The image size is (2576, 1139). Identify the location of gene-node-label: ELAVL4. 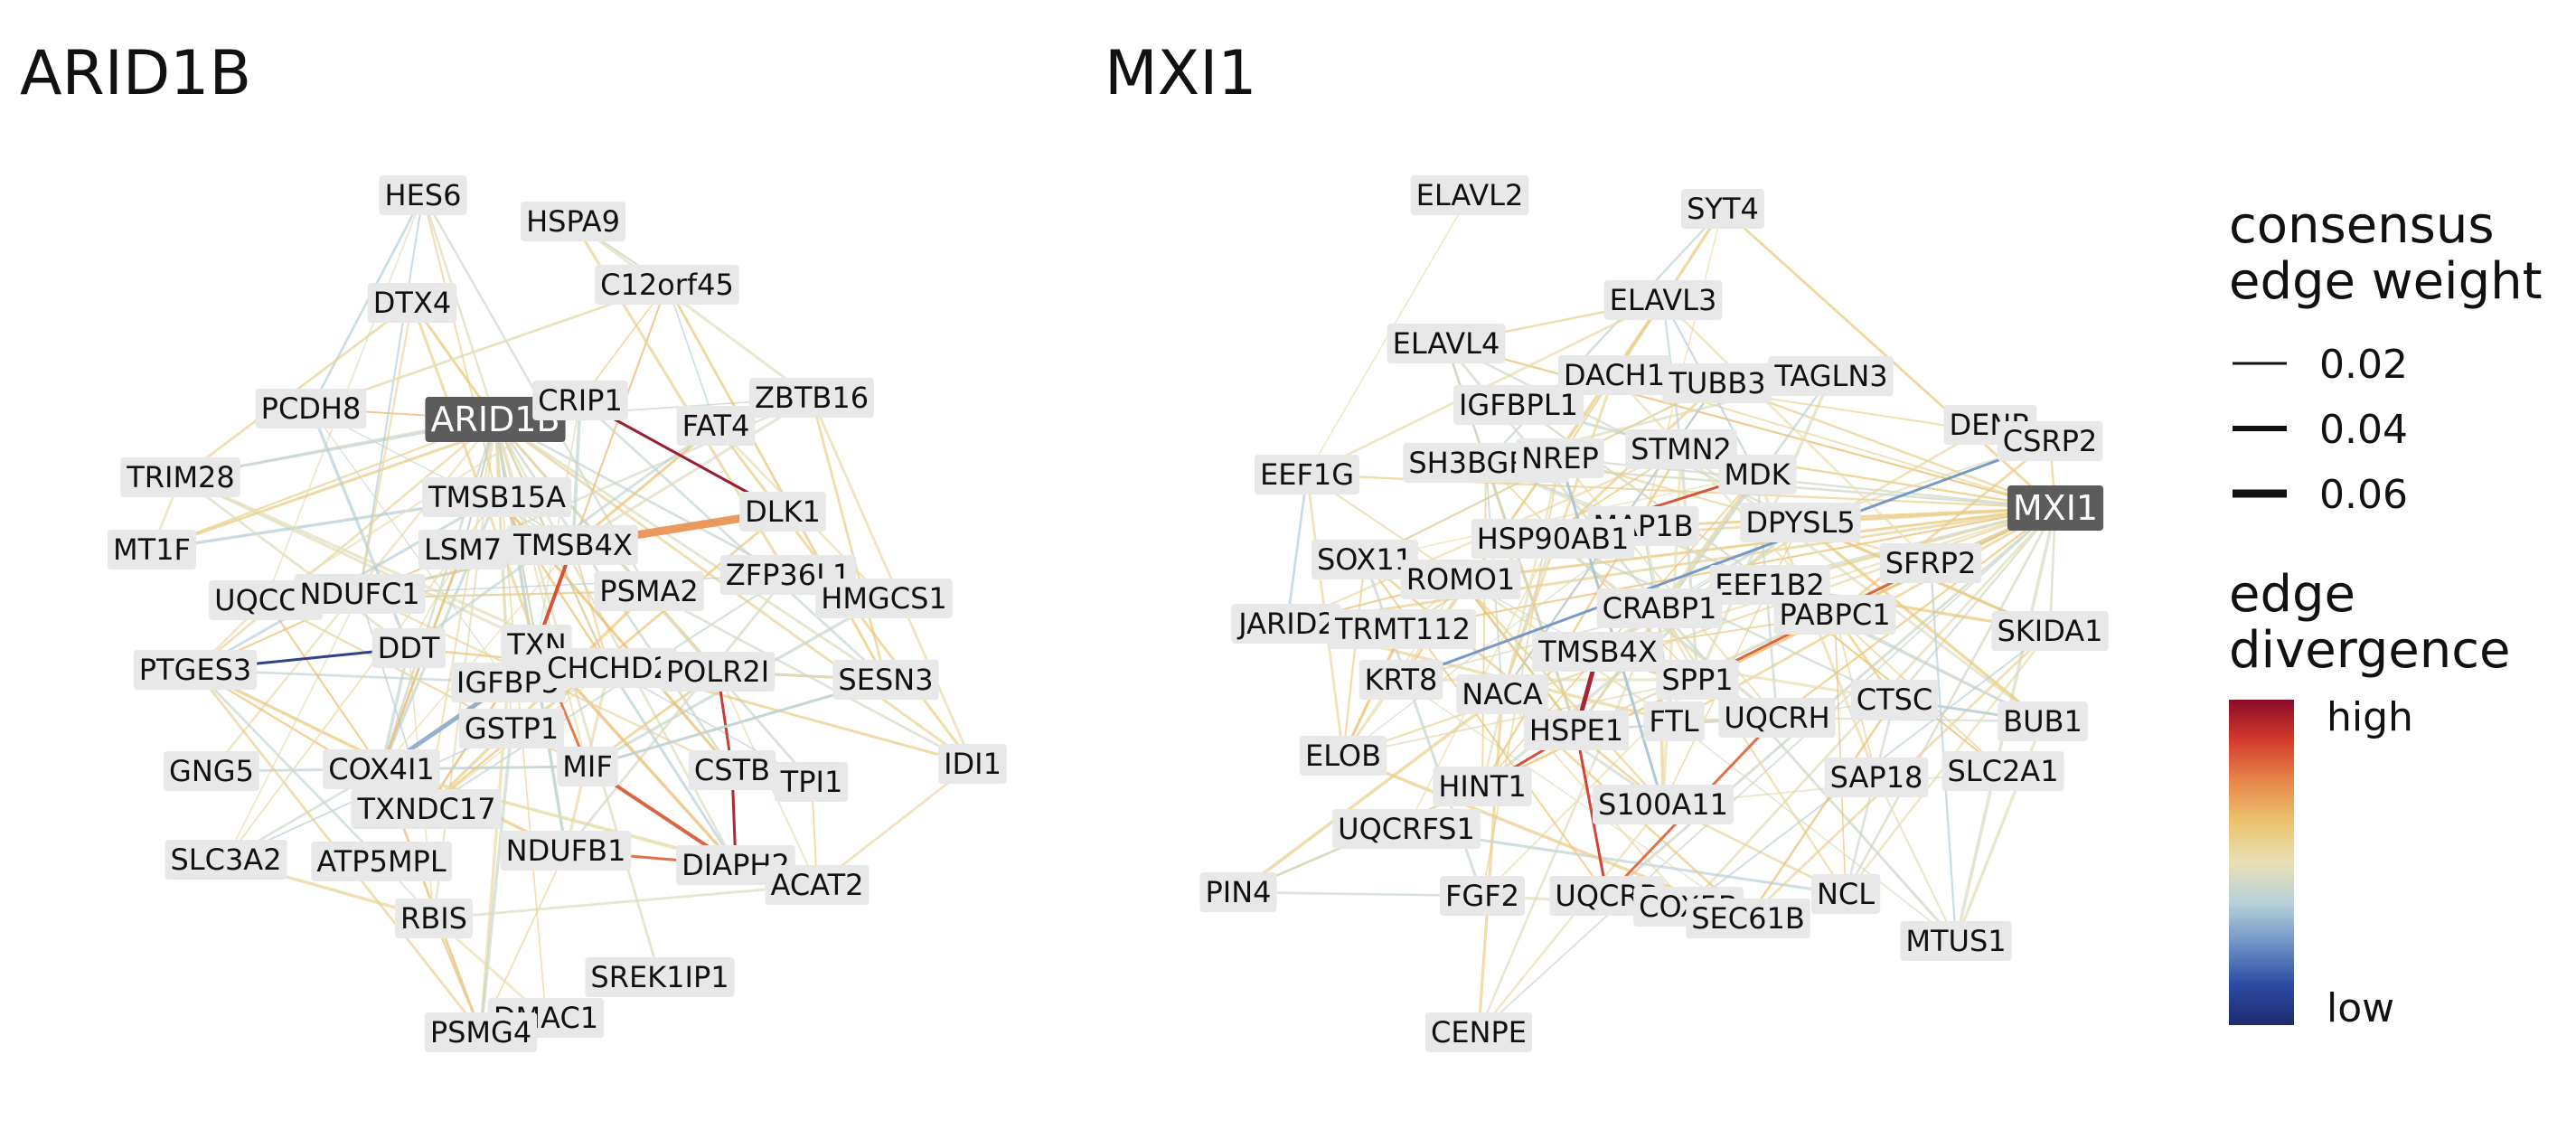
(1446, 343).